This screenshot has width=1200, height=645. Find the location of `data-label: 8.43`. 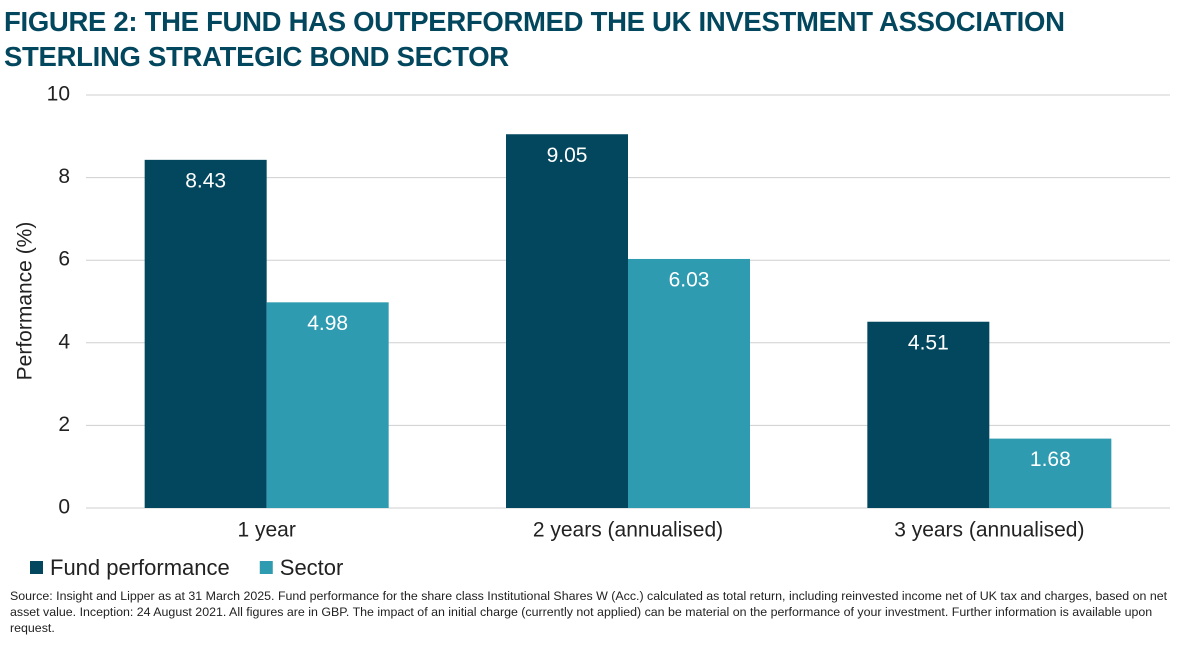

data-label: 8.43 is located at coordinates (205, 180).